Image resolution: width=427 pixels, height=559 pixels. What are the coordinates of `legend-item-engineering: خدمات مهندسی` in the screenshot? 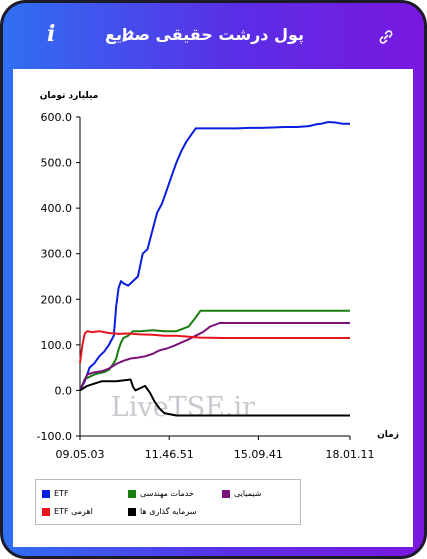 It's located at (161, 495).